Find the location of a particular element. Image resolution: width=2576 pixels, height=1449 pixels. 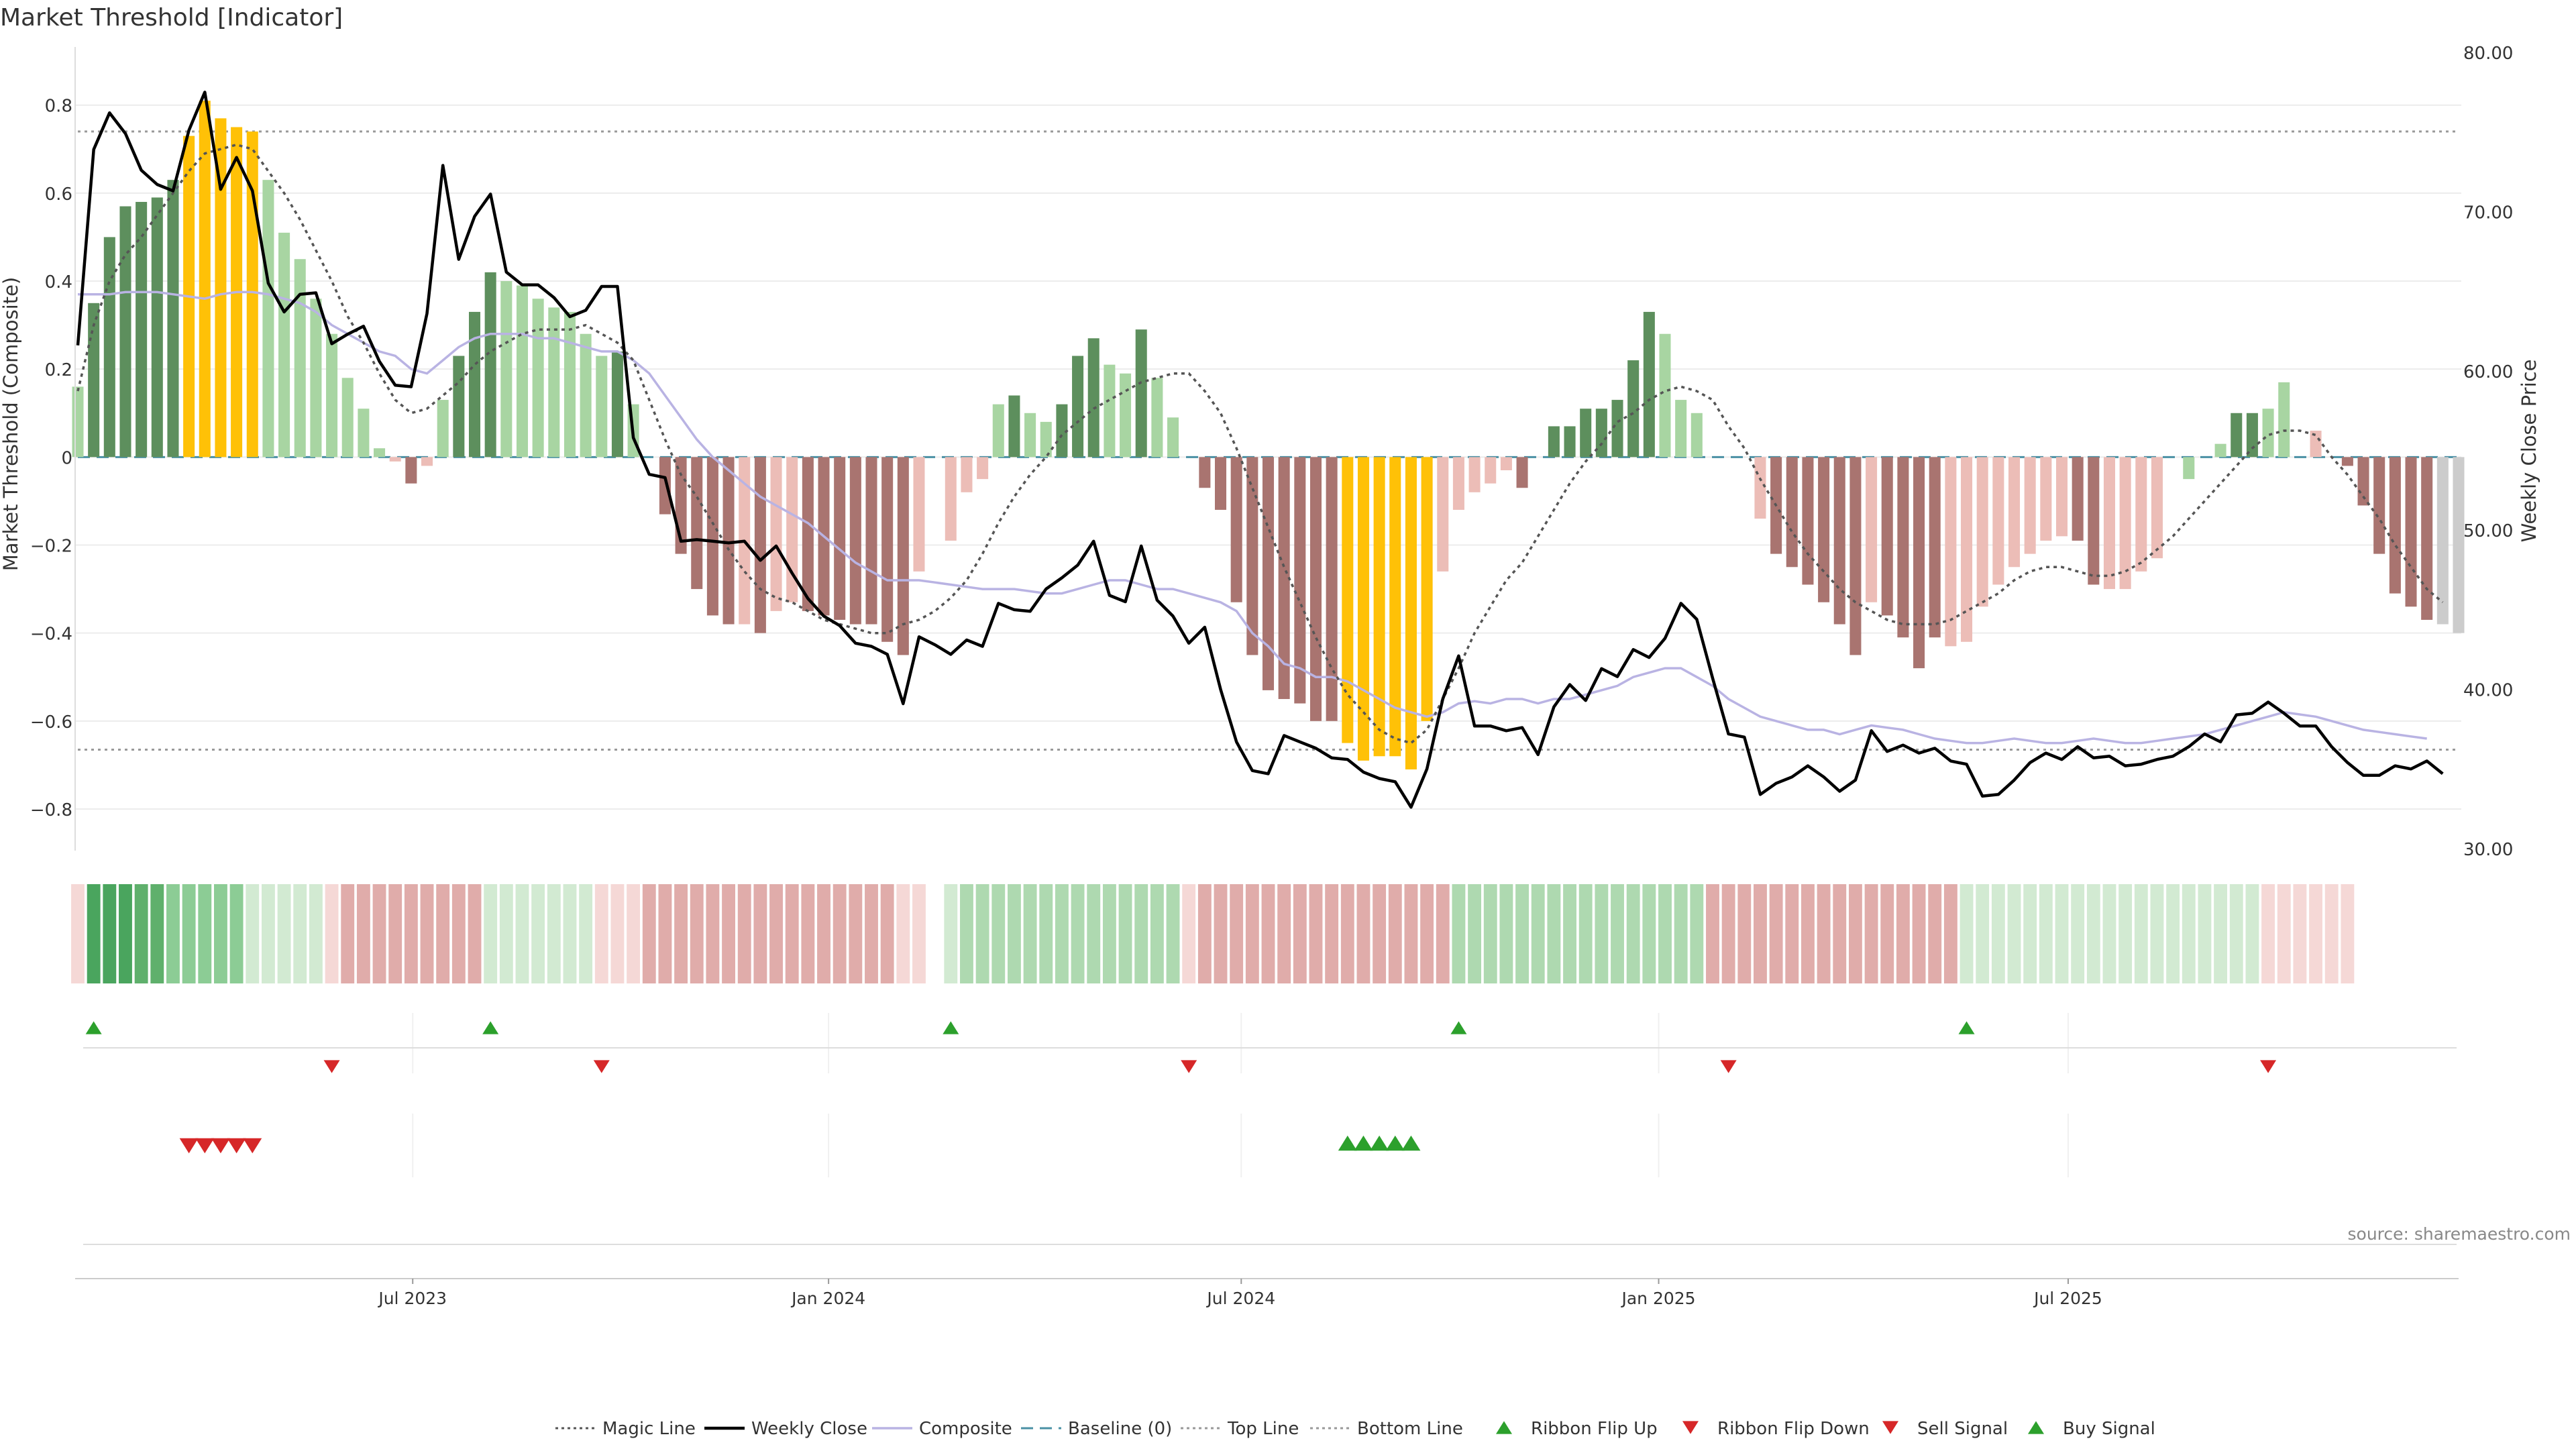

chart-title: Market Threshold [Indicator] is located at coordinates (171, 18).